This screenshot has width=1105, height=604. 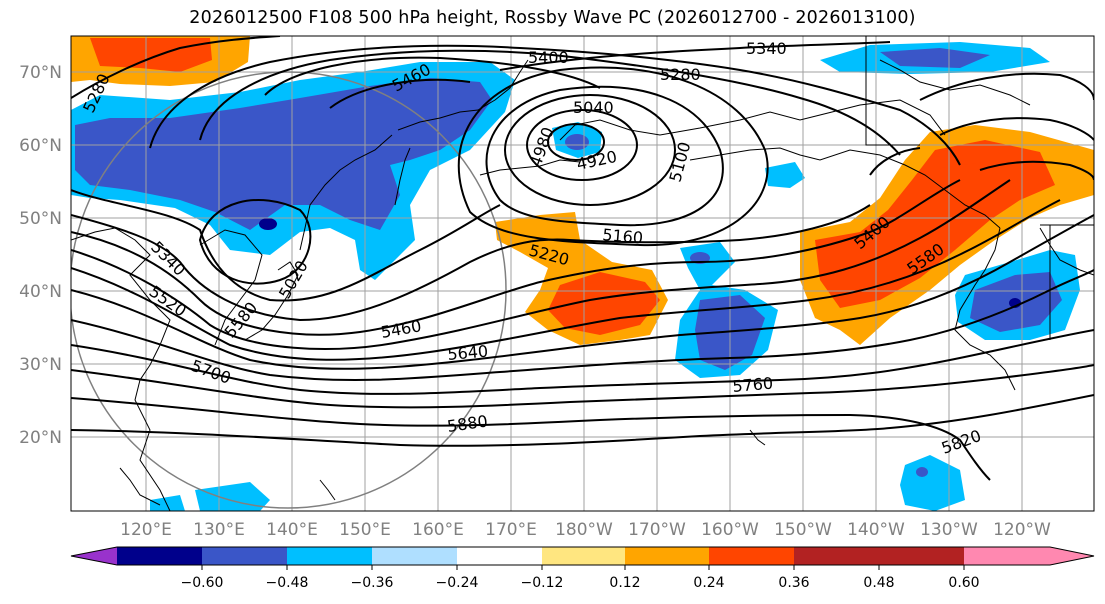 What do you see at coordinates (151, 55) in the screenshot?
I see `anomaly-positive-nw-core` at bounding box center [151, 55].